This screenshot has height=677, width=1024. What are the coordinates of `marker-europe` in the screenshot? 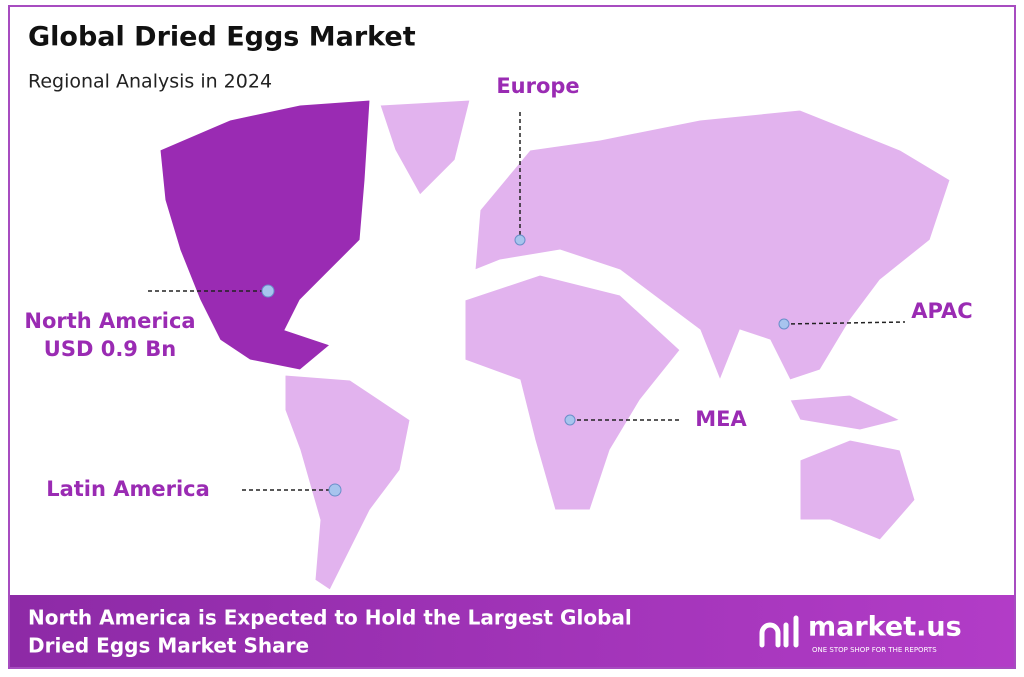 It's located at (520, 240).